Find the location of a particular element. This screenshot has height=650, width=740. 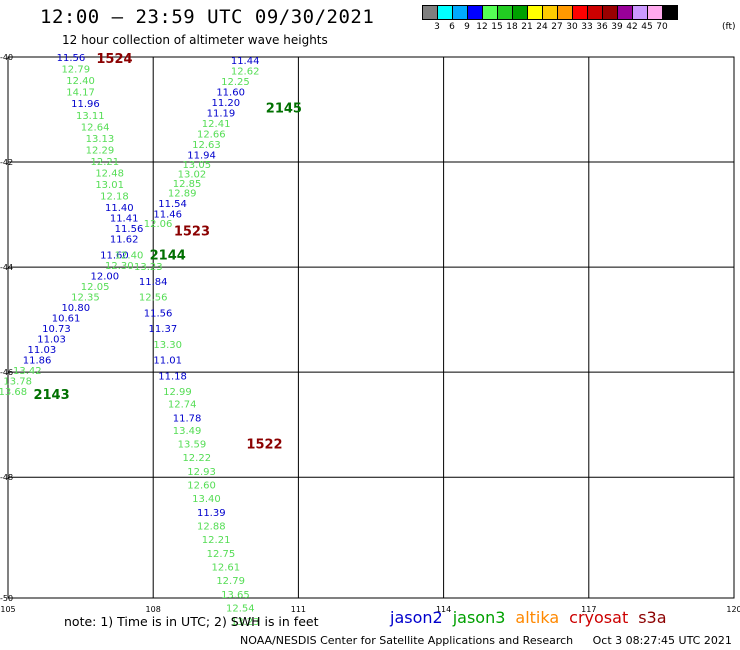

legend-label: 42 is located at coordinates (632, 27).